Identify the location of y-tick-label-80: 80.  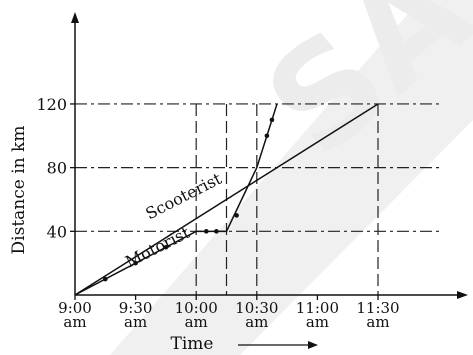
(57, 168).